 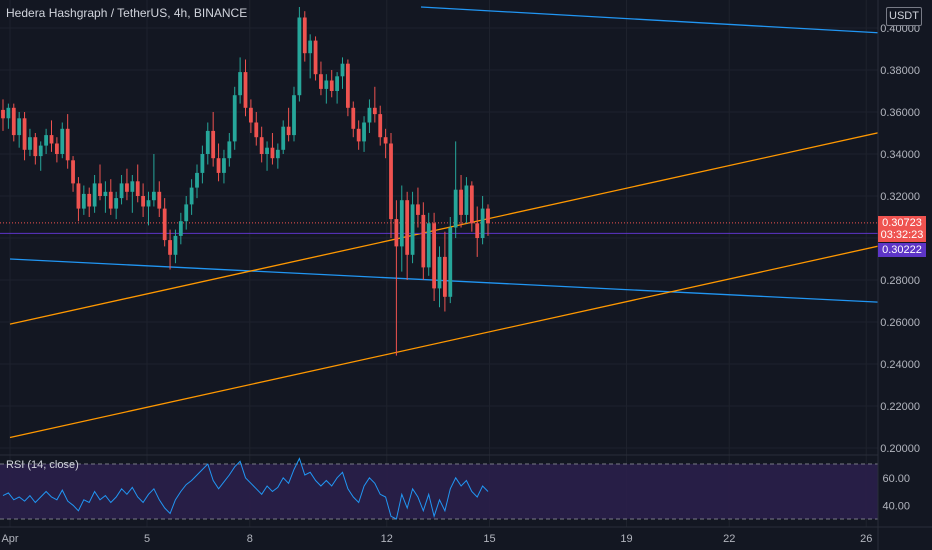 What do you see at coordinates (489, 539) in the screenshot?
I see `time-tick-label: 15` at bounding box center [489, 539].